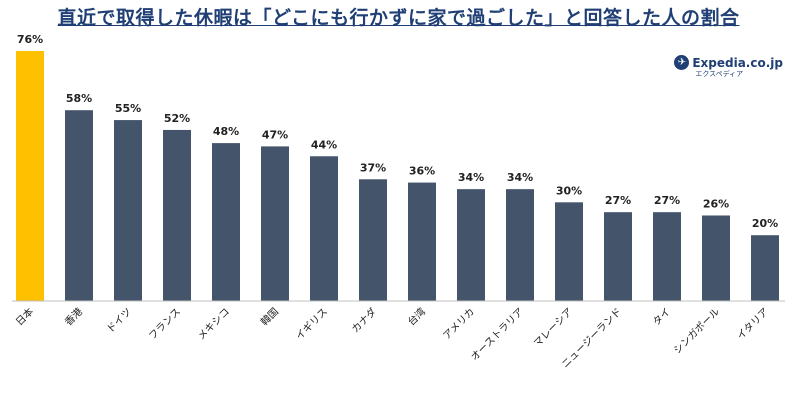 This screenshot has width=797, height=403. Describe the element at coordinates (373, 167) in the screenshot. I see `value-label-8: 37%` at that location.